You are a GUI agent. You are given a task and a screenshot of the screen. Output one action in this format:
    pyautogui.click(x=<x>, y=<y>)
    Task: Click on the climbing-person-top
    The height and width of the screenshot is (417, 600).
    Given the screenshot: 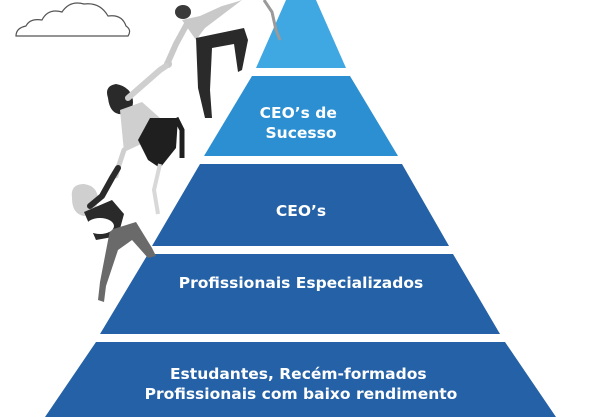 What is the action you would take?
    pyautogui.click(x=223, y=59)
    